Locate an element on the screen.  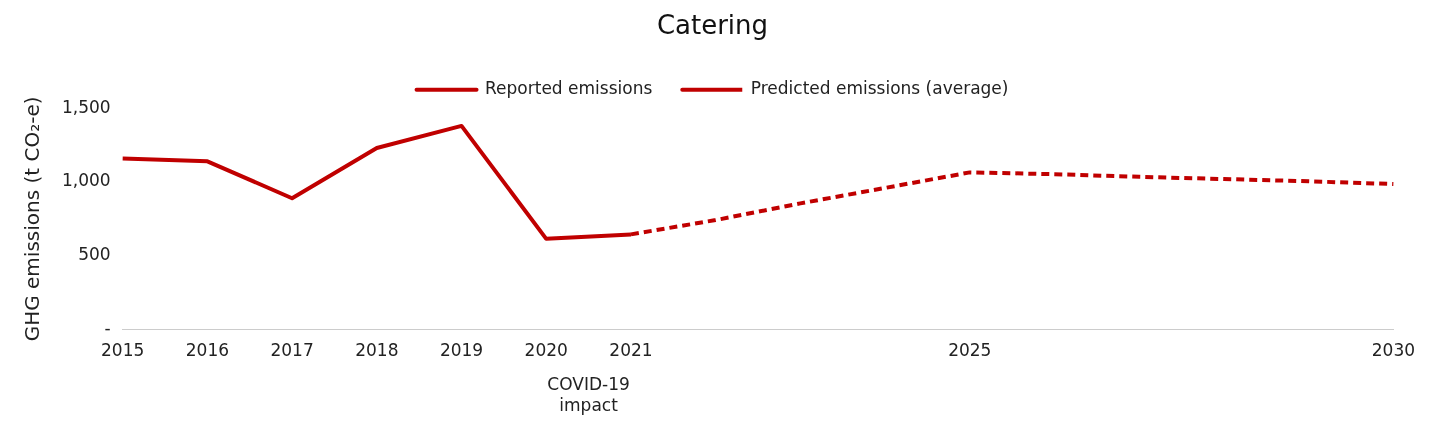
x-tick-label: 2021 is located at coordinates (631, 350).